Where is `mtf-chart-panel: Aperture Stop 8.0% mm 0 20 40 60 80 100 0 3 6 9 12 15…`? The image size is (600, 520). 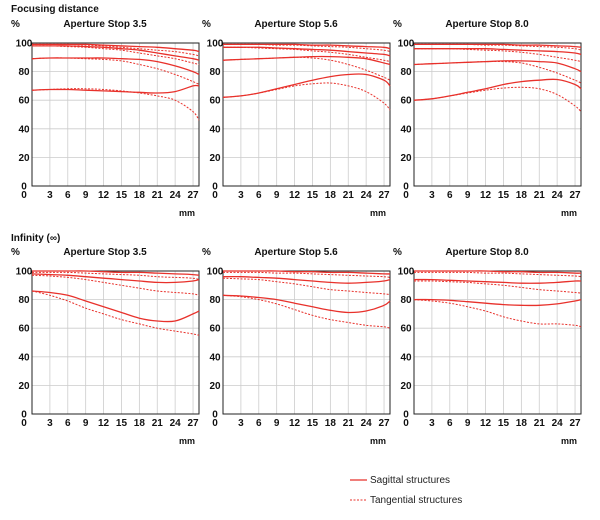
mtf-chart-panel: Aperture Stop 8.0% mm 0 20 40 60 80 100 0 3 6 9 12 15… is located at coordinates (488, 118).